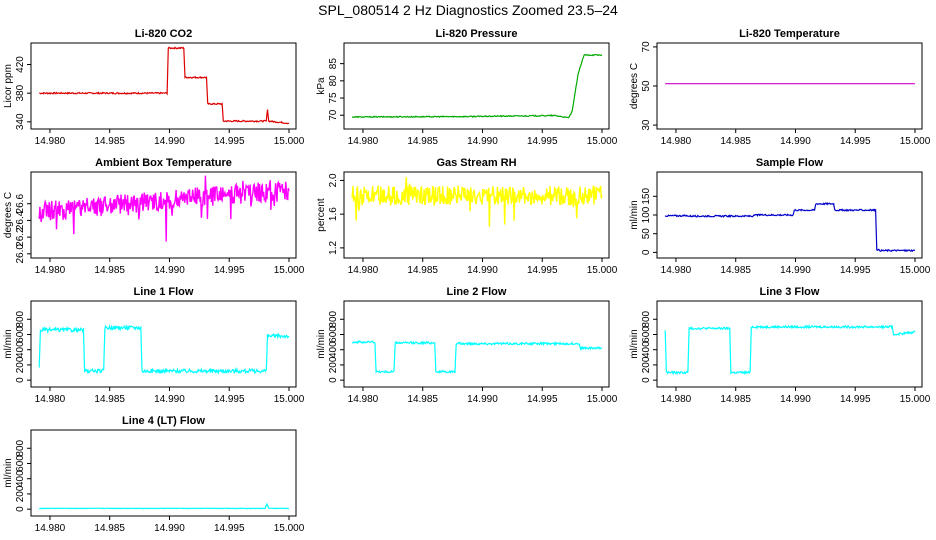 Image resolution: width=936 pixels, height=540 pixels. What do you see at coordinates (477, 292) in the screenshot?
I see `panel-title: Line 2 Flow` at bounding box center [477, 292].